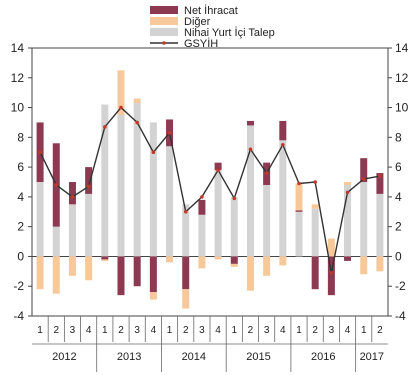  Describe the element at coordinates (20, 256) in the screenshot. I see `y-tick-label-left: 0` at that location.